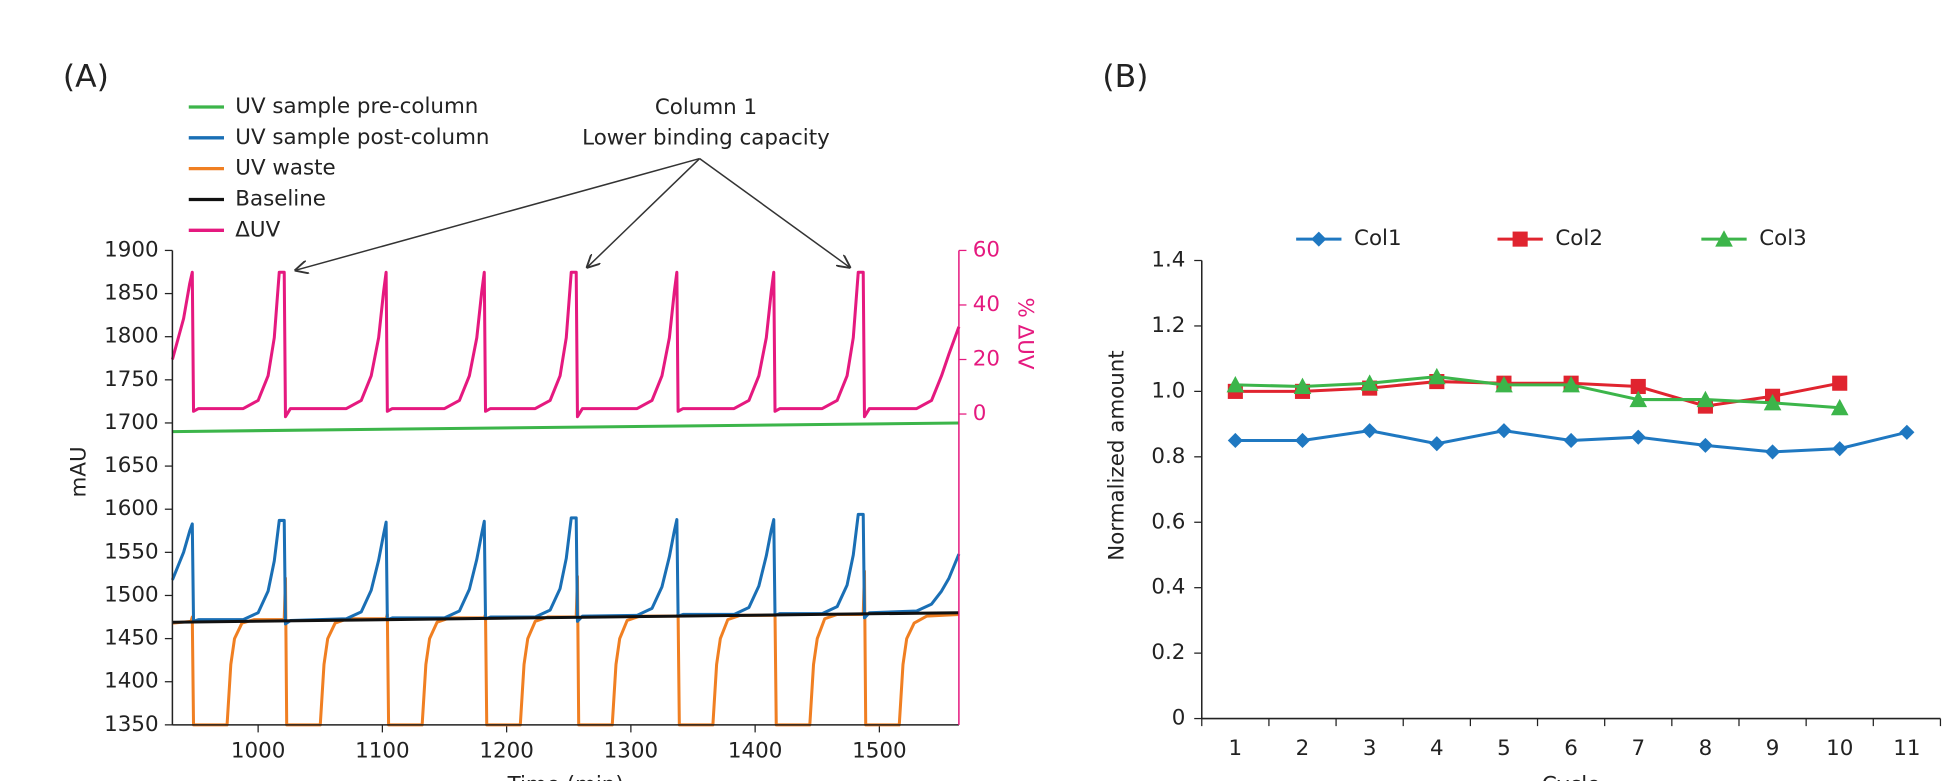  Describe the element at coordinates (879, 750) in the screenshot. I see `x-tick-label: 1500` at that location.